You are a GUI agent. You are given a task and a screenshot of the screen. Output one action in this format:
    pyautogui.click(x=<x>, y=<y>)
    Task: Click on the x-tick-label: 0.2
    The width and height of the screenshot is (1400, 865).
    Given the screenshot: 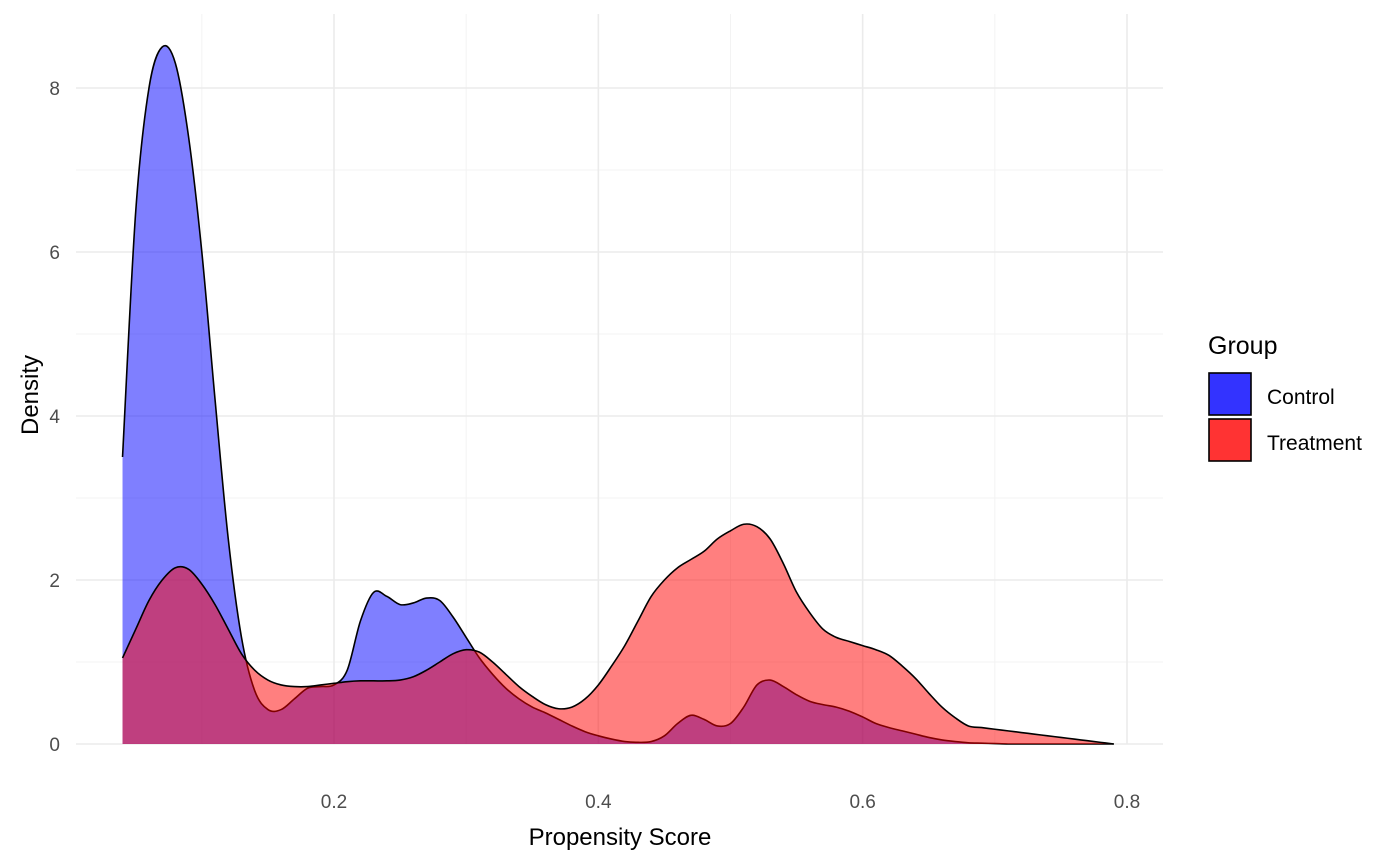 What is the action you would take?
    pyautogui.click(x=334, y=802)
    